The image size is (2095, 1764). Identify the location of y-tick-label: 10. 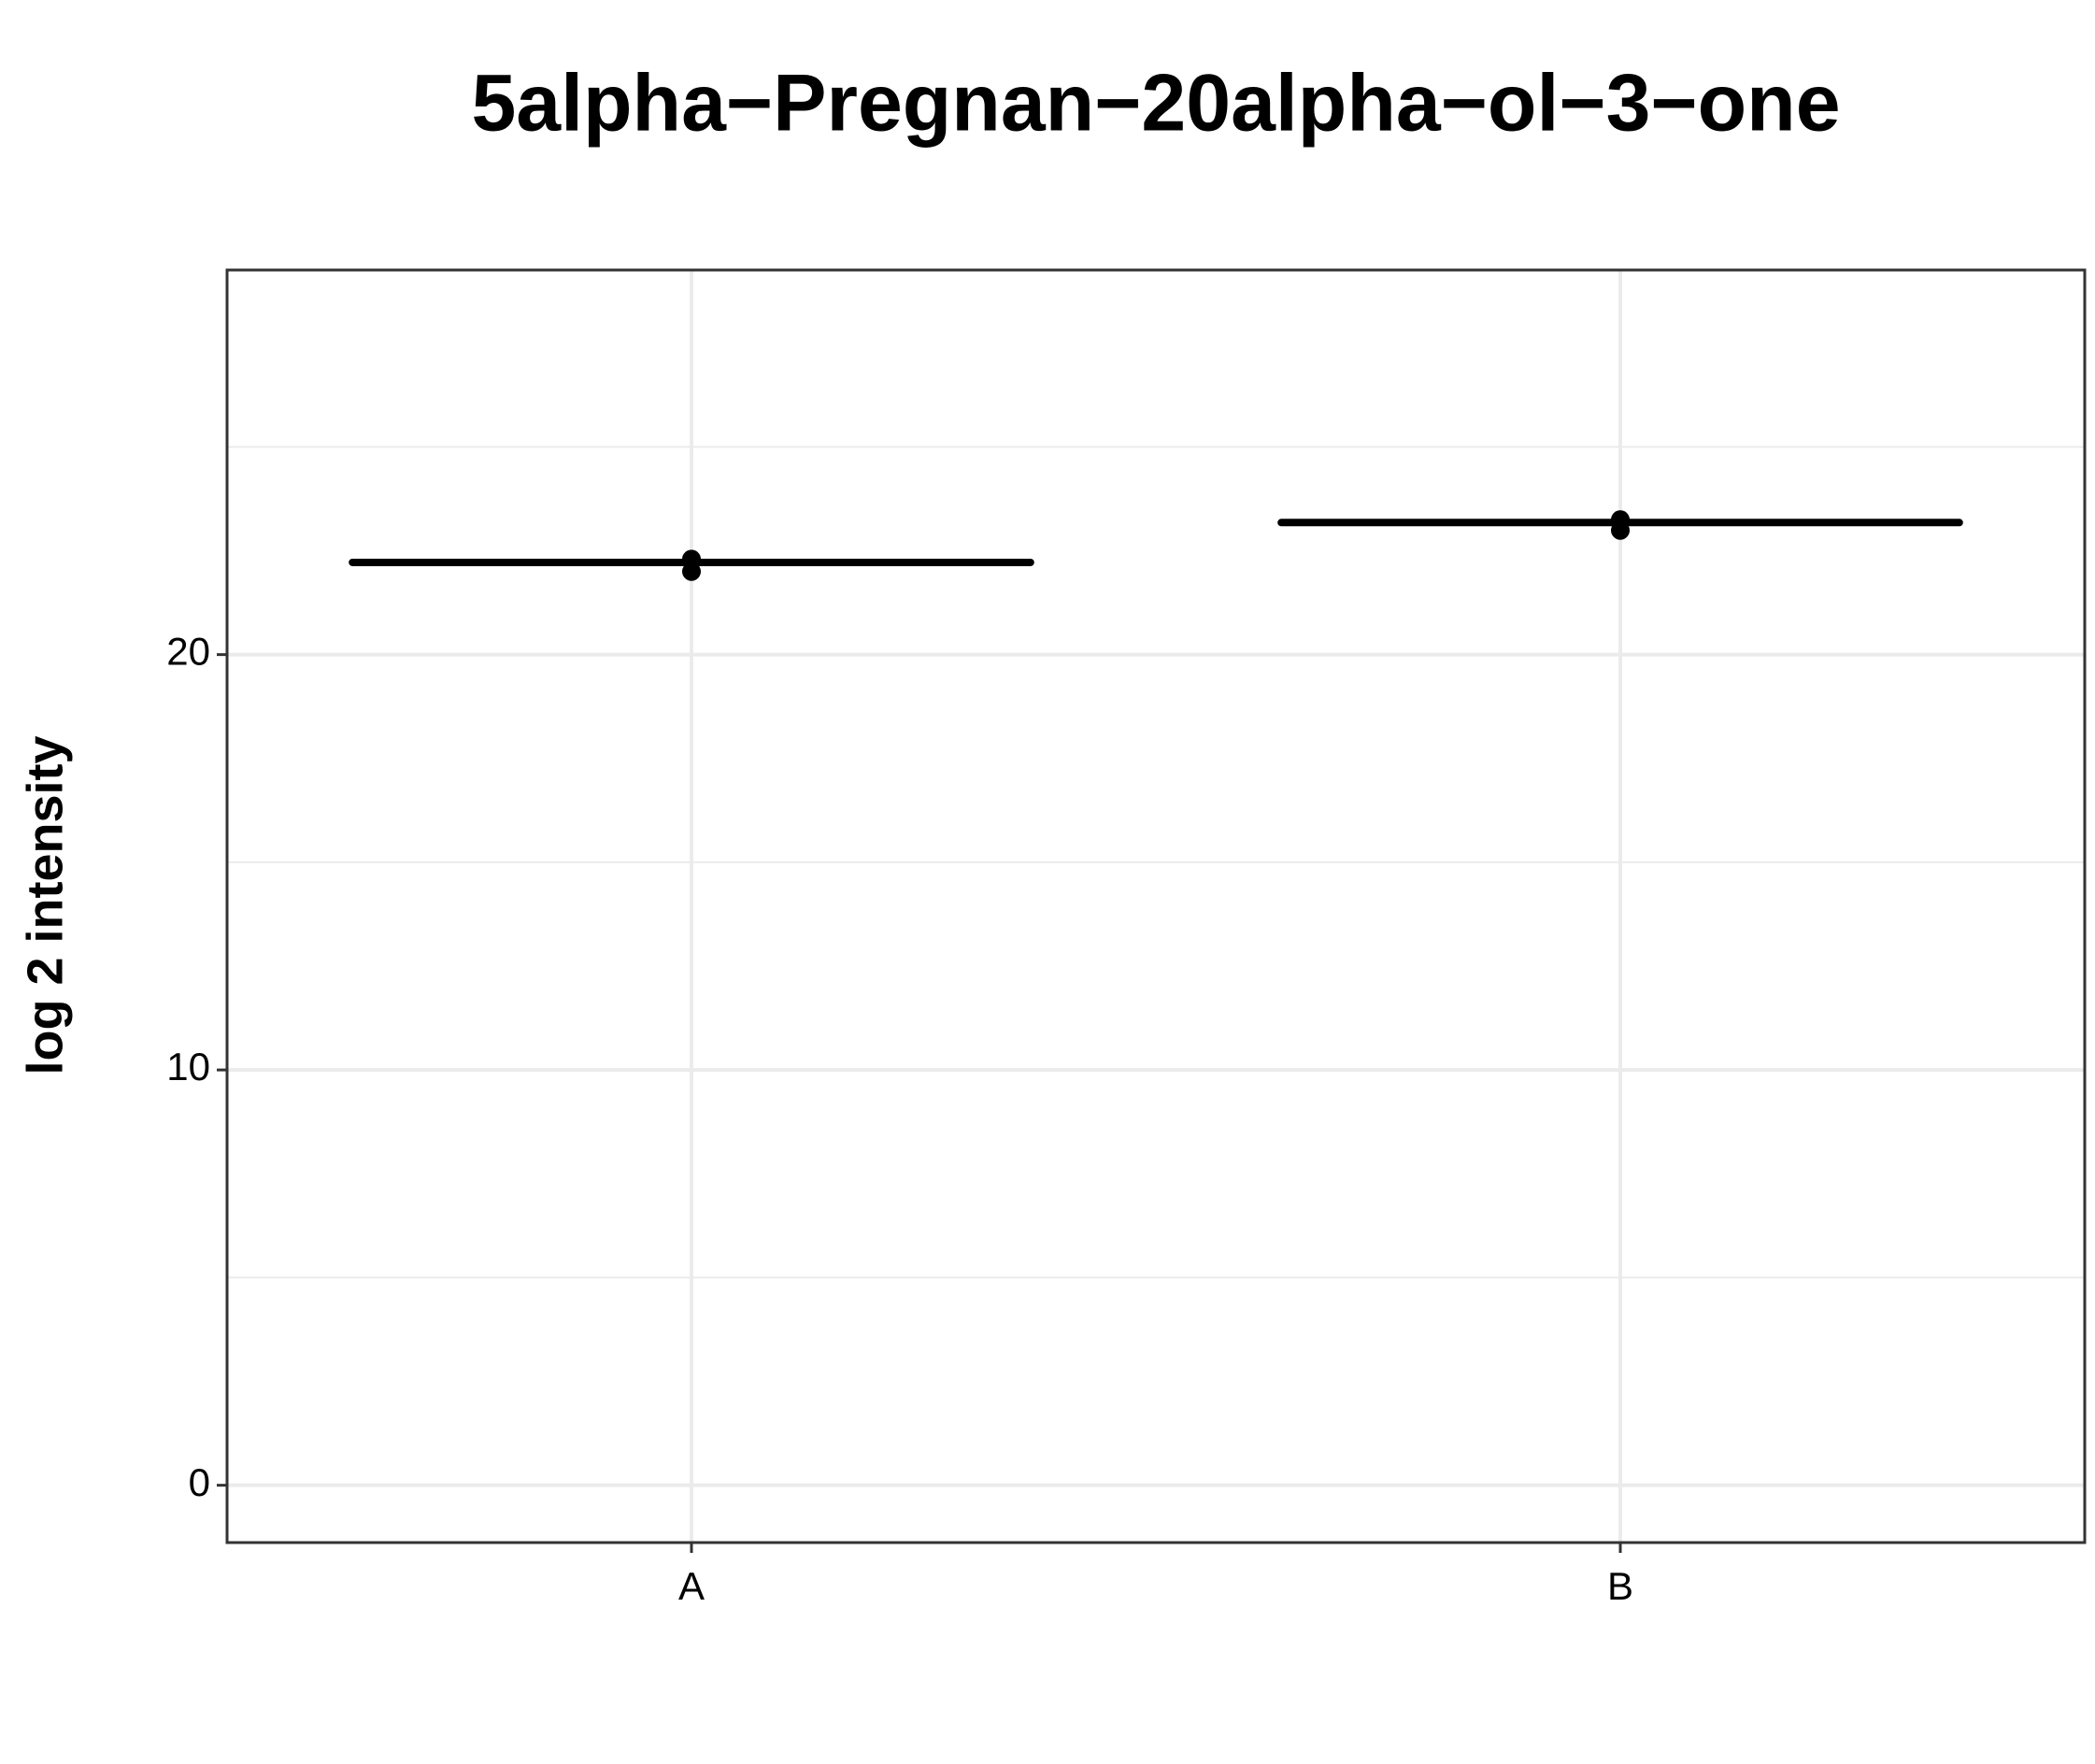
(188, 1066).